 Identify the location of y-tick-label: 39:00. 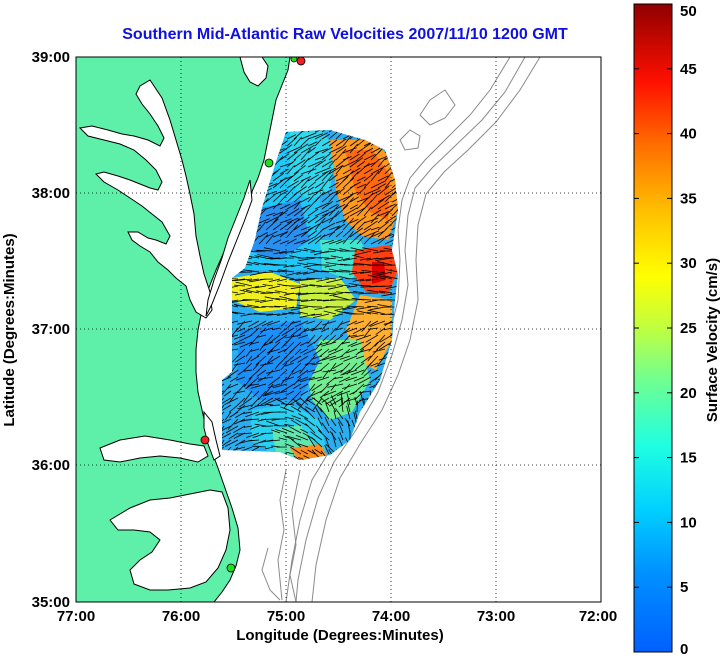
(51, 57).